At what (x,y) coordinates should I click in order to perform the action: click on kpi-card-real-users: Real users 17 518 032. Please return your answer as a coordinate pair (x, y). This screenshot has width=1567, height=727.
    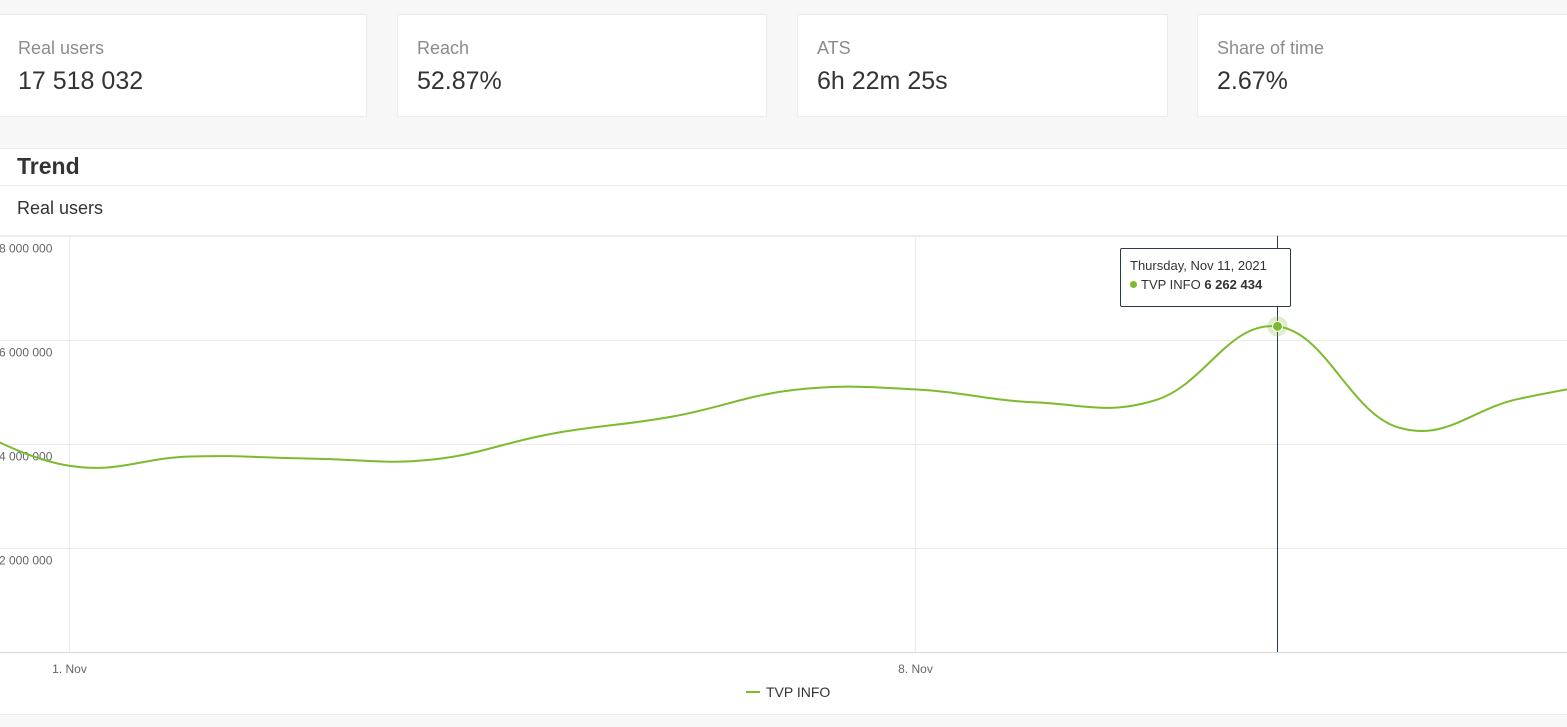
    Looking at the image, I should click on (183, 65).